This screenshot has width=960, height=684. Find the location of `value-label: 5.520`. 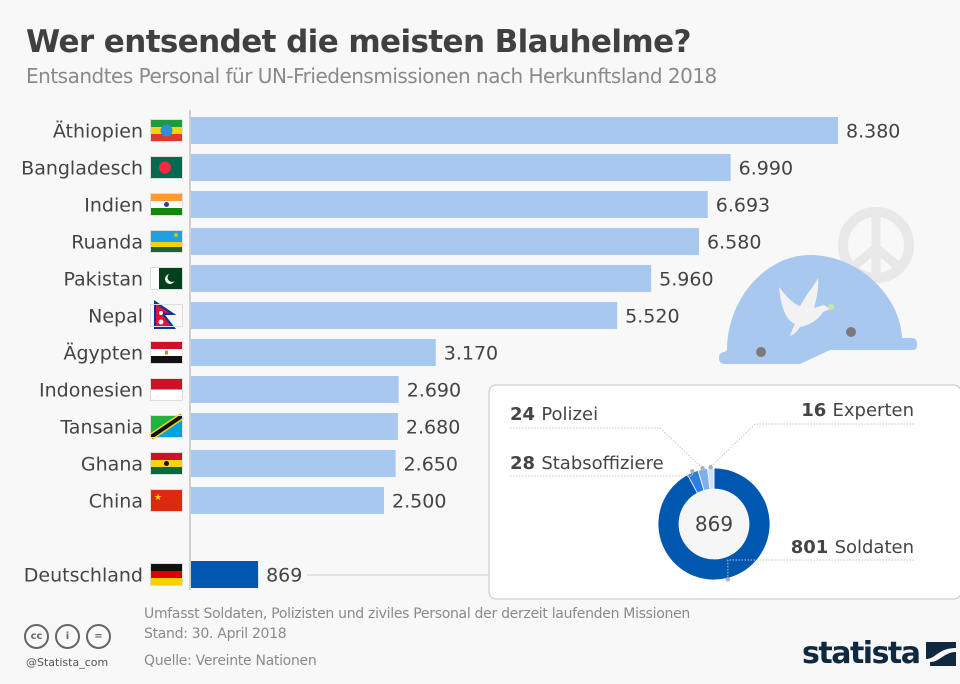

value-label: 5.520 is located at coordinates (652, 317).